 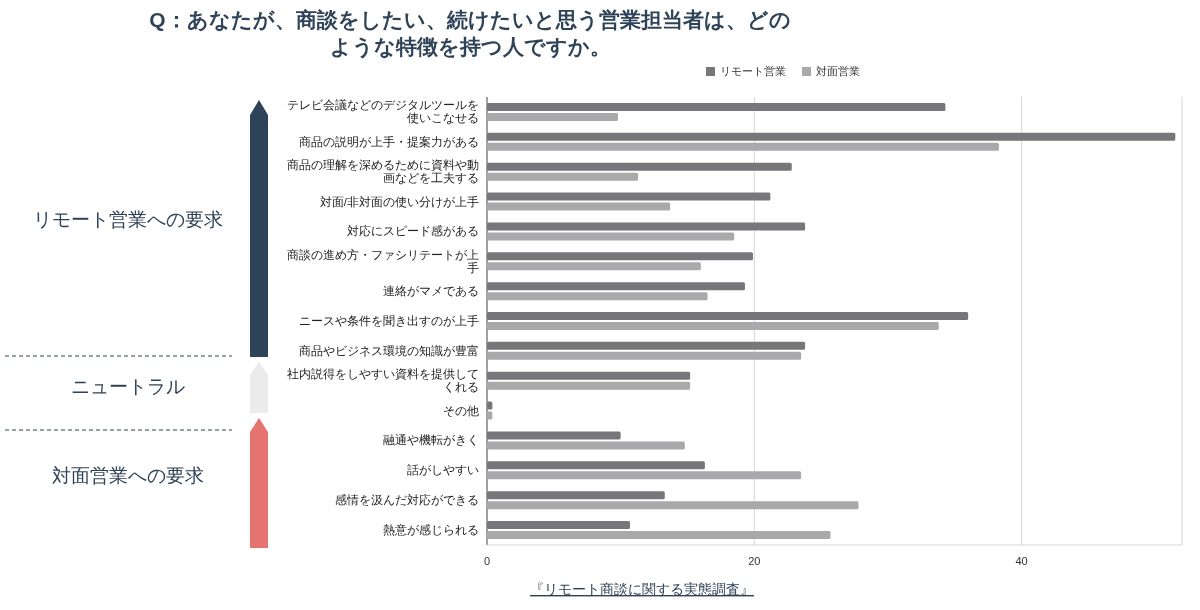 What do you see at coordinates (389, 141) in the screenshot?
I see `y-tick-label: 商品の説明が上手・提案力がある` at bounding box center [389, 141].